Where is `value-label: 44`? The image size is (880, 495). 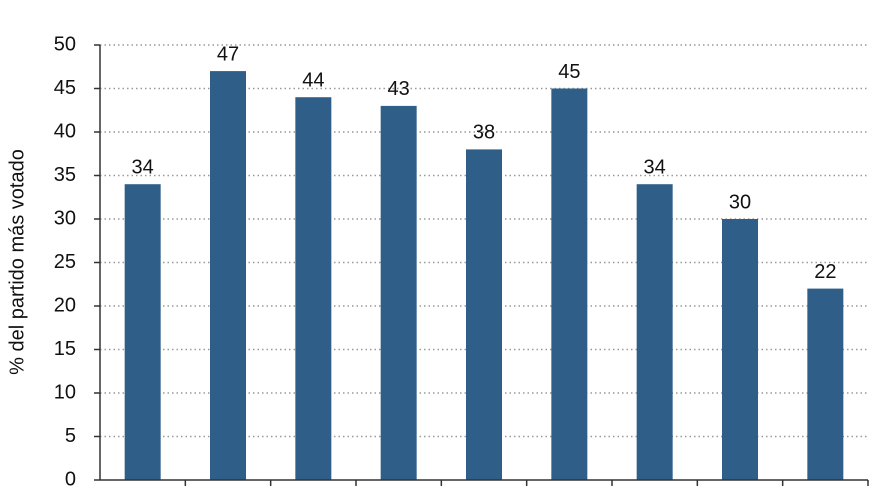 value-label: 44 is located at coordinates (313, 80).